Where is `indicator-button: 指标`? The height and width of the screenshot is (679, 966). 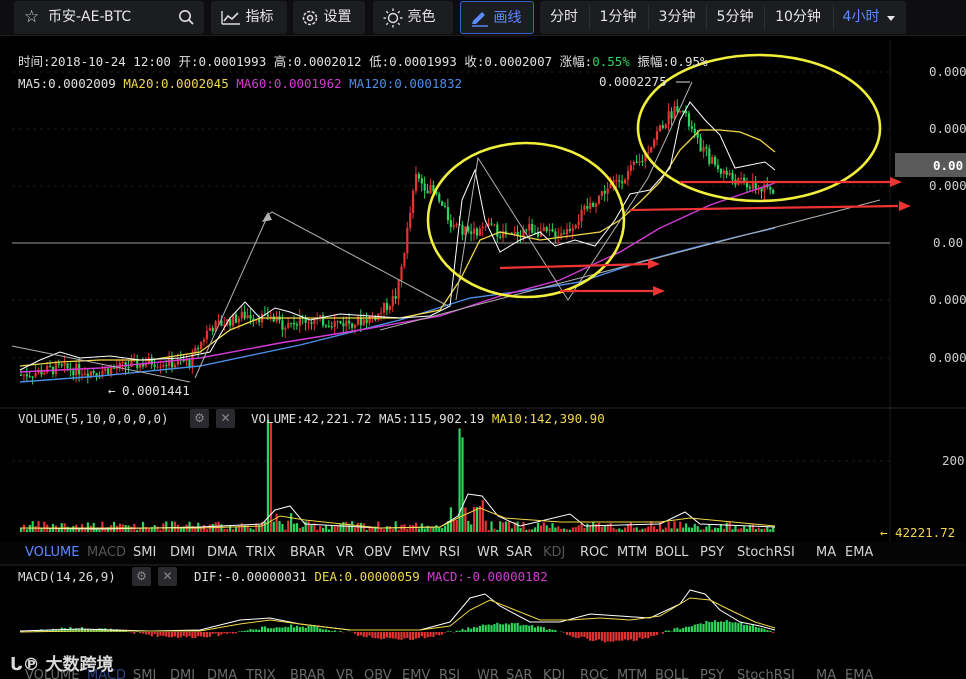 indicator-button: 指标 is located at coordinates (249, 17).